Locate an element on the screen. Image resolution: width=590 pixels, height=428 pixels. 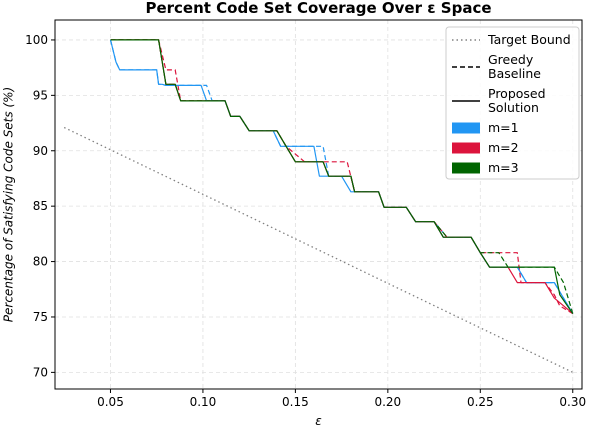
x-tick-label: 0.30 is located at coordinates (572, 402).